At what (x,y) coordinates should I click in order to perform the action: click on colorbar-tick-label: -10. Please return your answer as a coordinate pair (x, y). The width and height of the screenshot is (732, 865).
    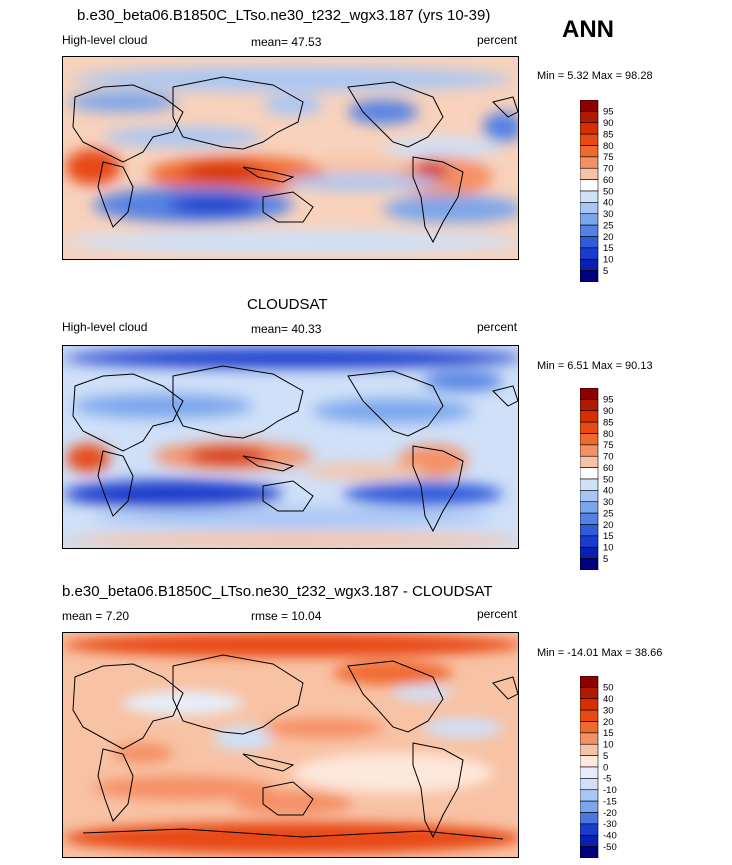
    Looking at the image, I should click on (610, 790).